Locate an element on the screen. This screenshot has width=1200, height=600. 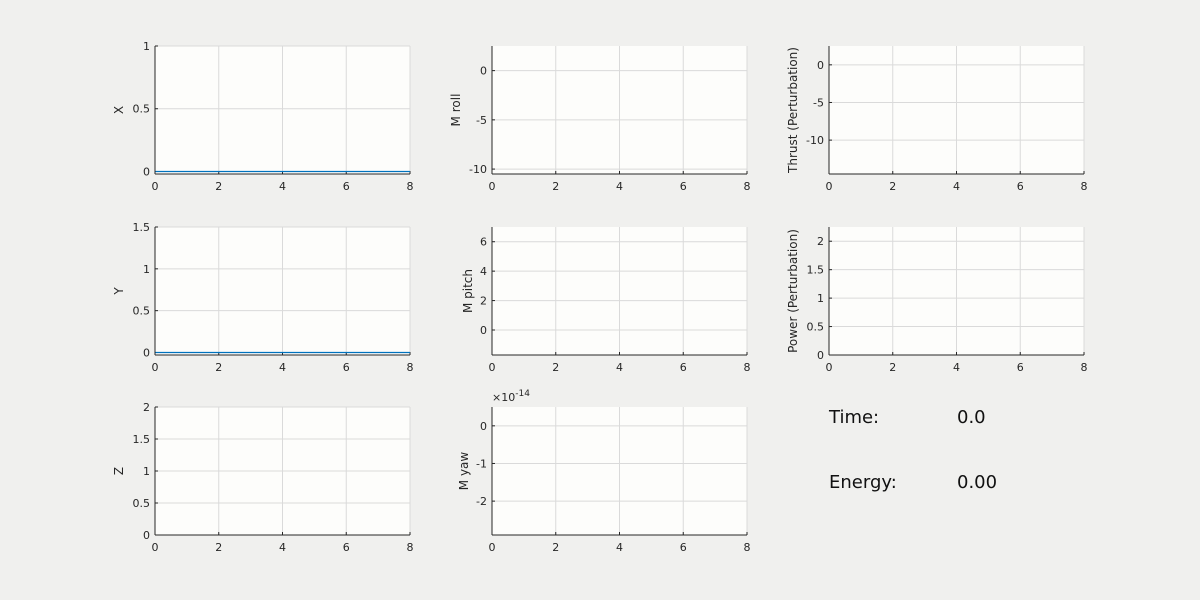
y-axis-label: X is located at coordinates (119, 110).